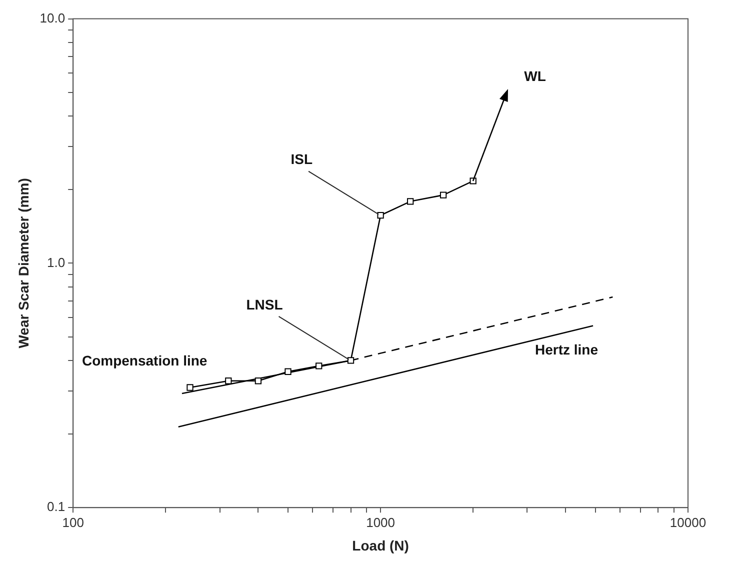 The image size is (730, 571). I want to click on x-tick-label: 100, so click(73, 522).